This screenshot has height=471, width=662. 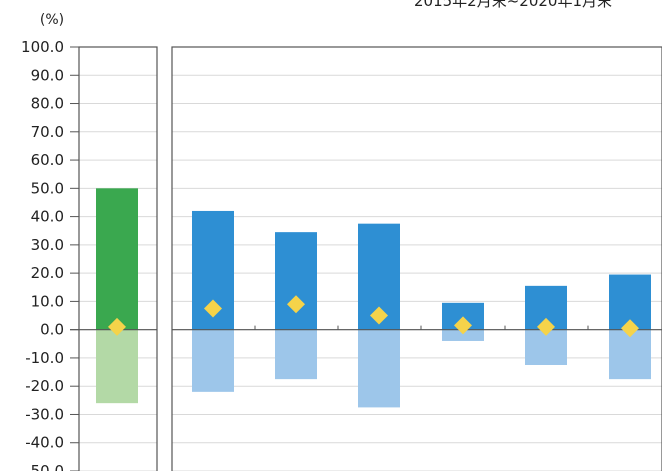 I want to click on period-label: 2015年2月末~2020年1月末, so click(x=513, y=5).